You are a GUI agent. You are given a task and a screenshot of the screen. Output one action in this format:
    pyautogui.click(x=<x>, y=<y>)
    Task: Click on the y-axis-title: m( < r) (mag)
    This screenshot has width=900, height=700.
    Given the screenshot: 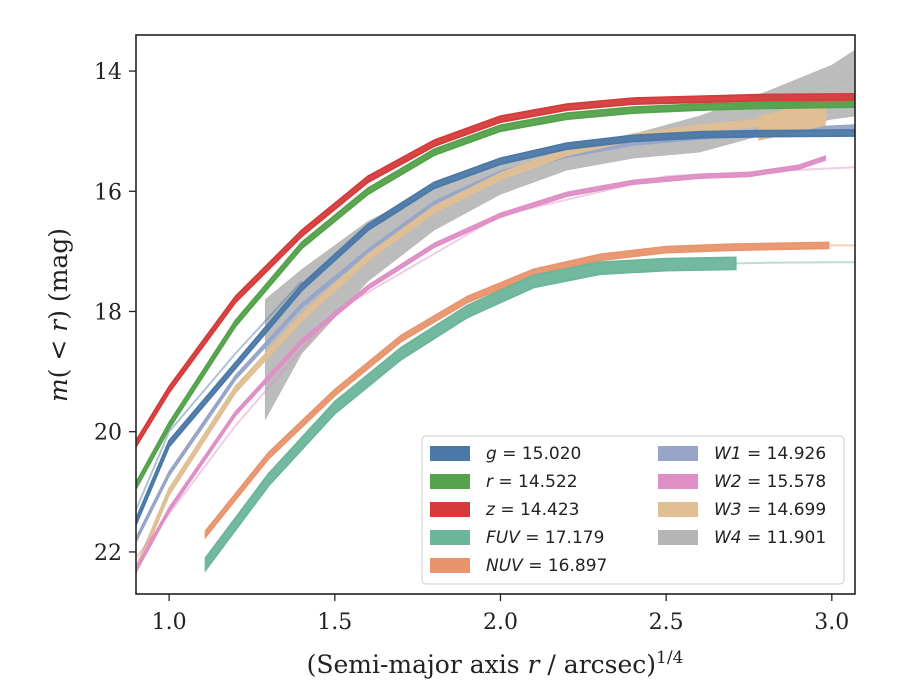 What is the action you would take?
    pyautogui.click(x=58, y=315)
    